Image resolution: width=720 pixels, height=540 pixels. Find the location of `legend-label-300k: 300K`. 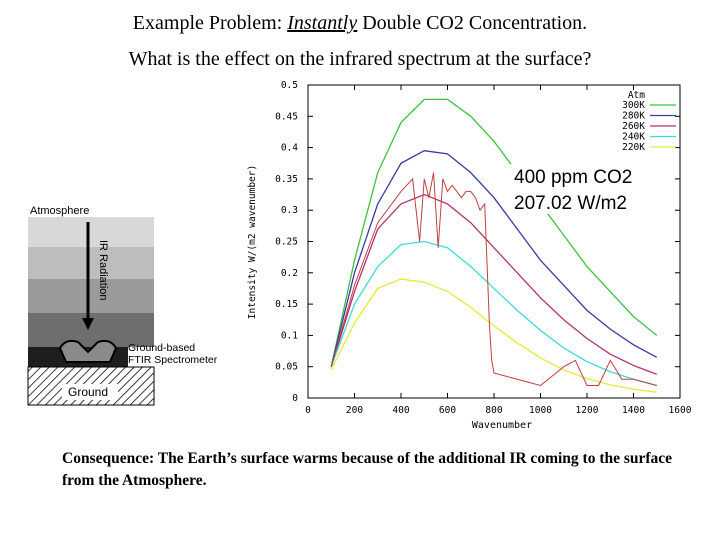

legend-label-300k: 300K is located at coordinates (633, 105).